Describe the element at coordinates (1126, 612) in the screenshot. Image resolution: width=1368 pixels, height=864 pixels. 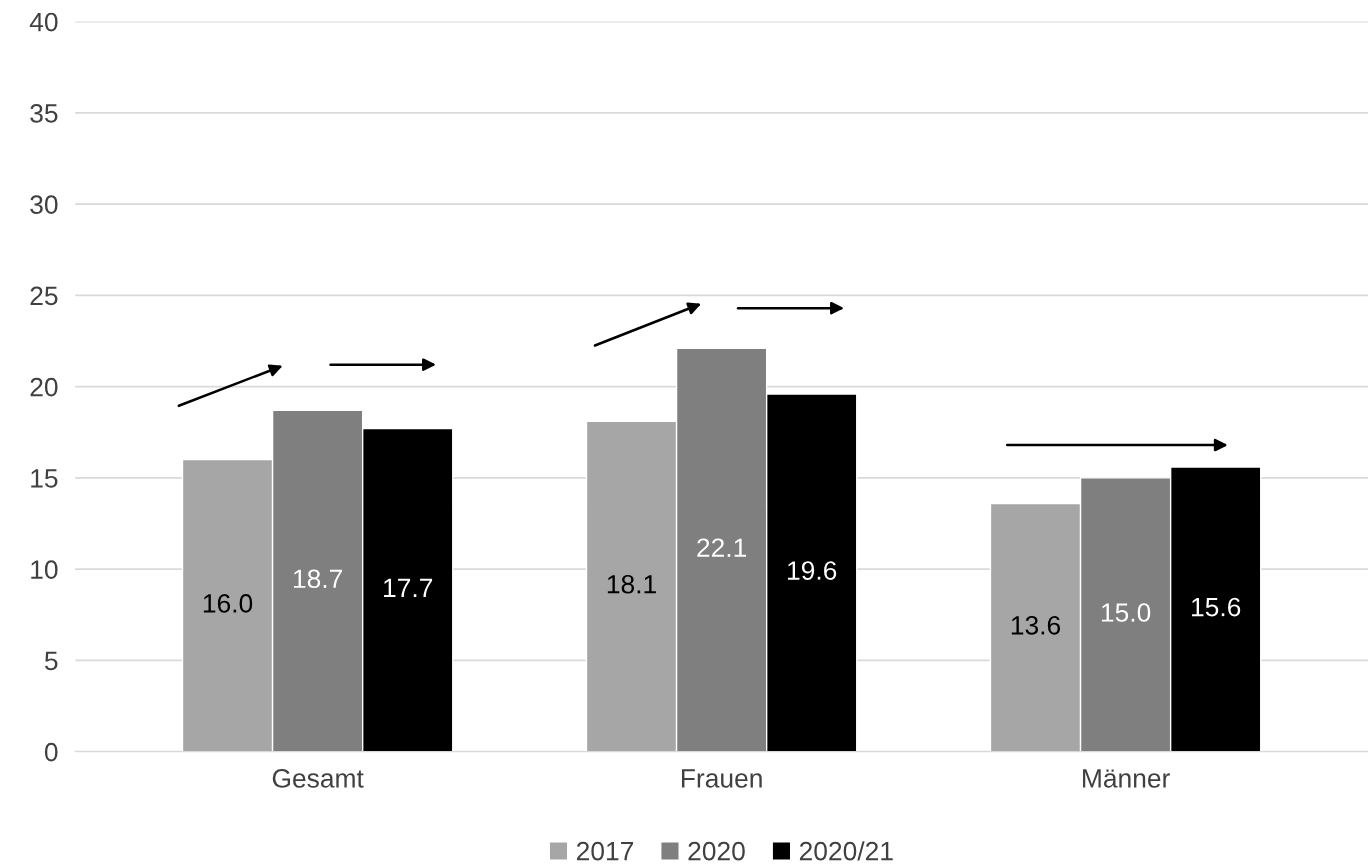
I see `data-label: 15.0` at that location.